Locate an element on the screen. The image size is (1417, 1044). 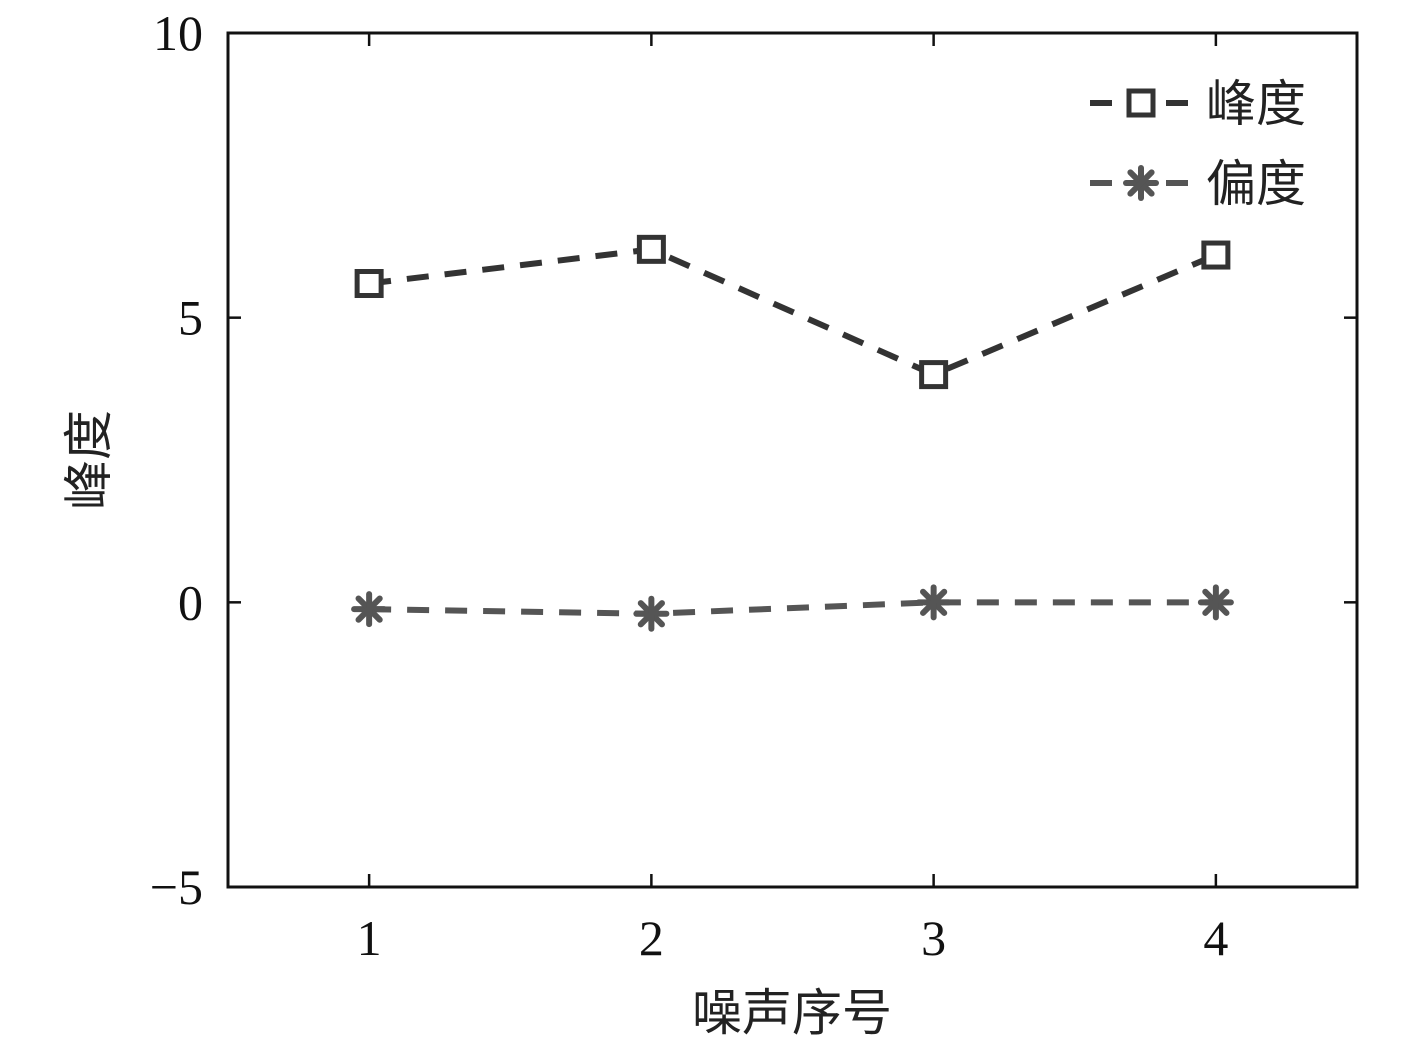
legend-item: 峰度 is located at coordinates (1198, 104).